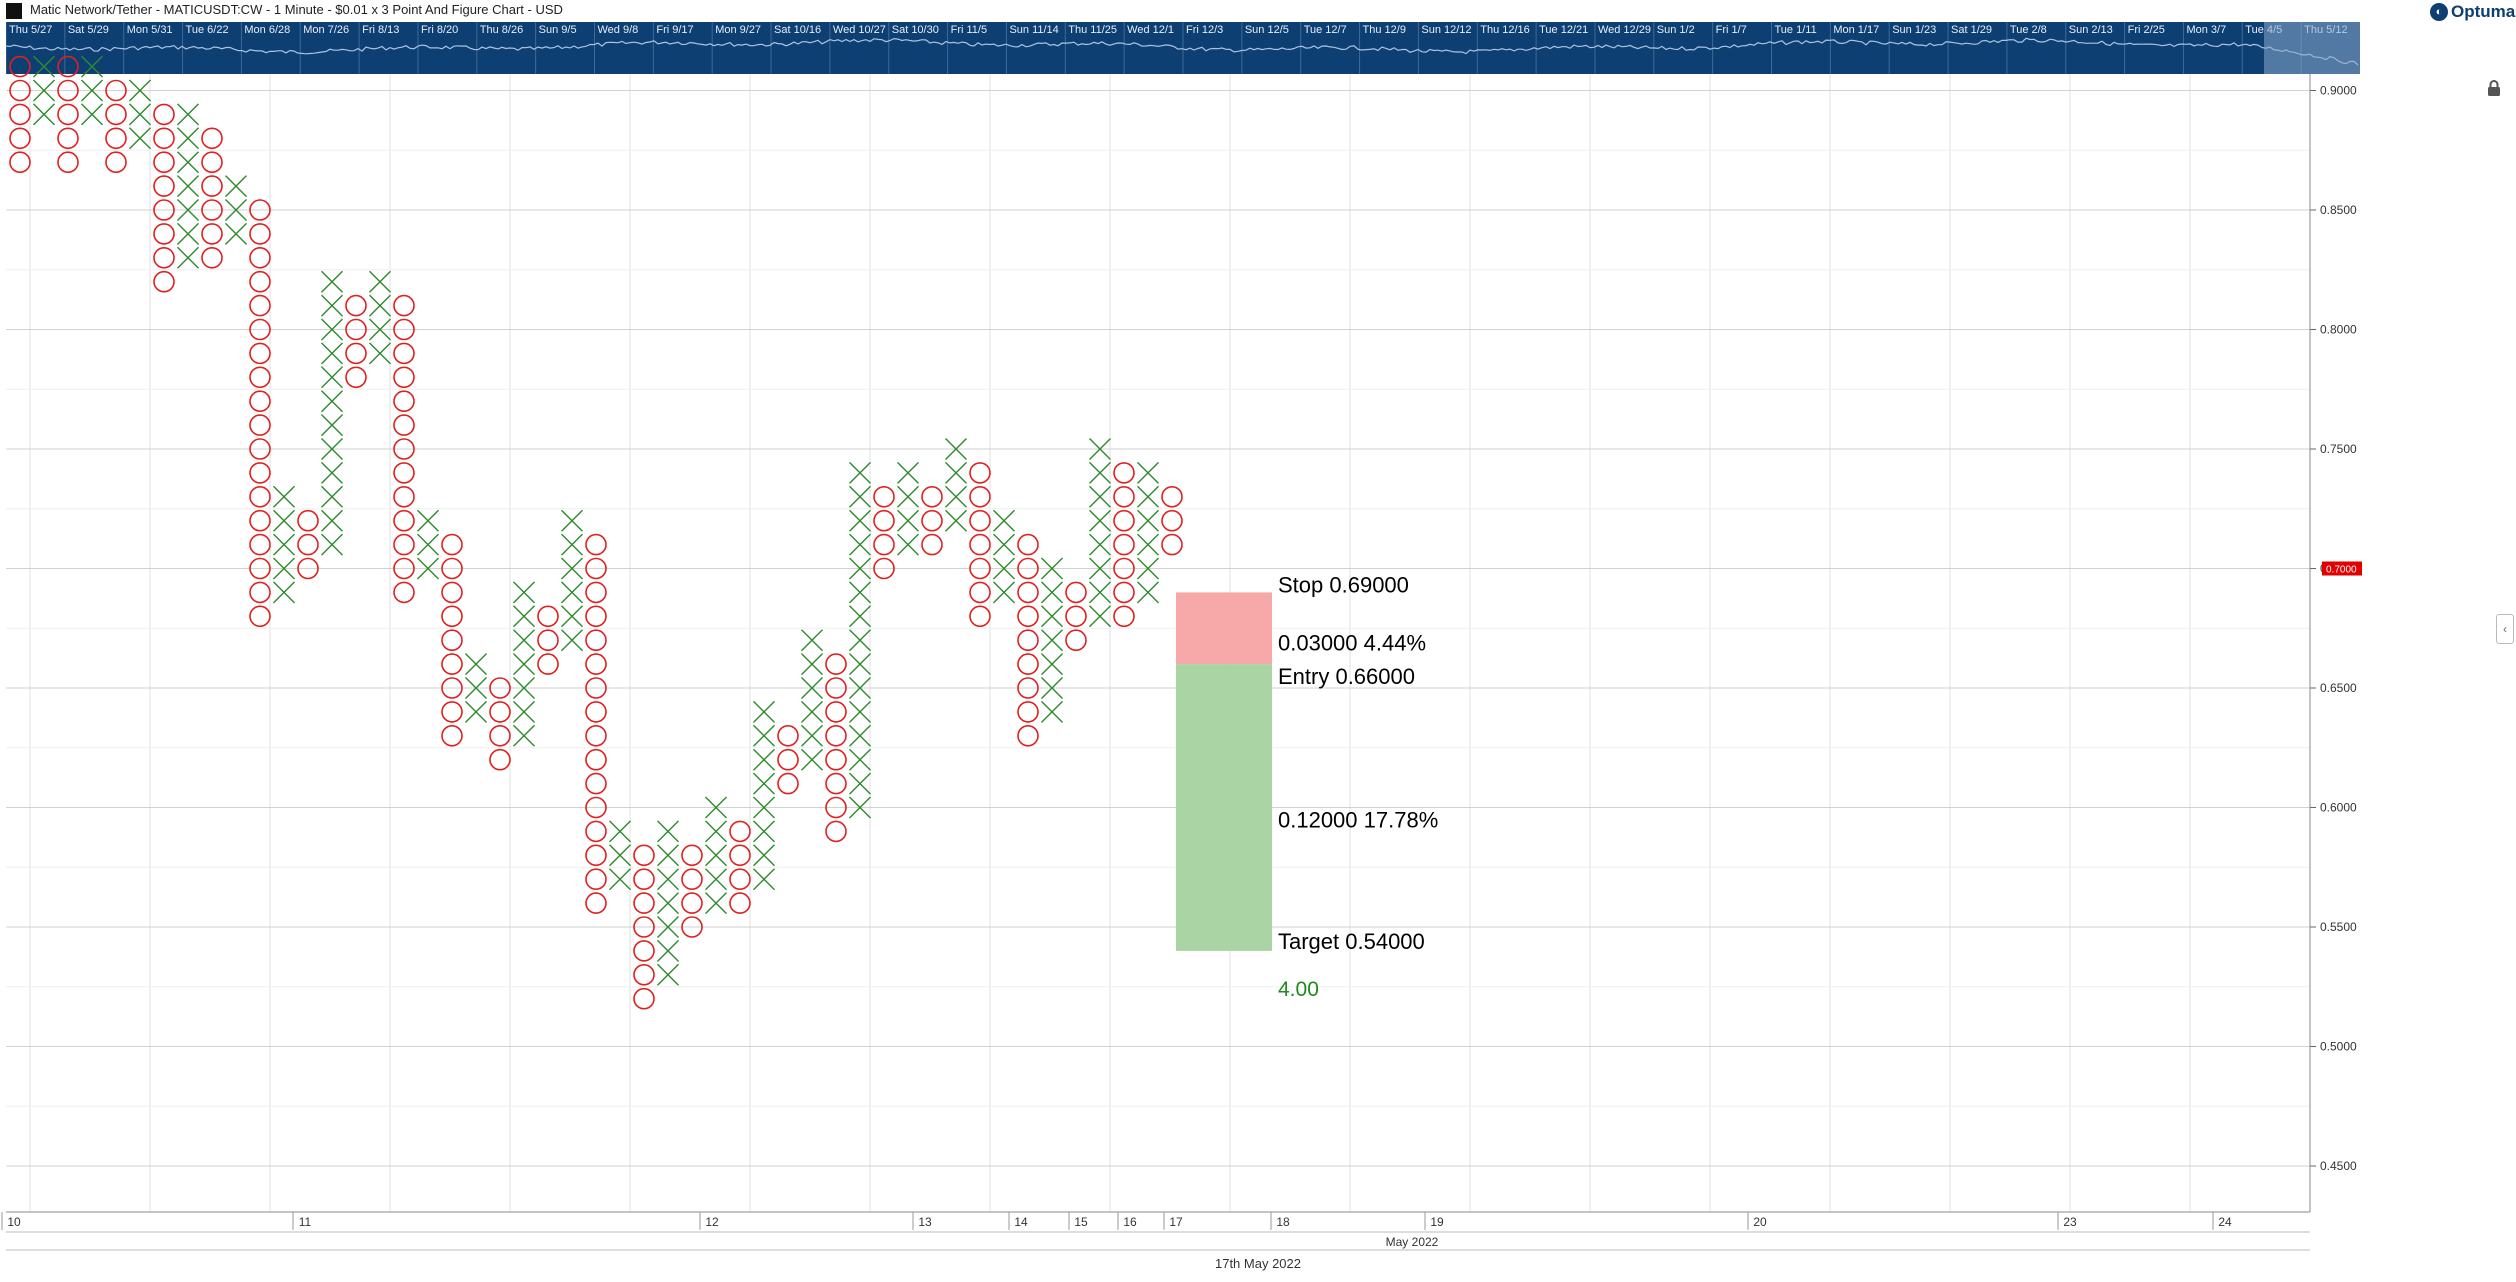 The height and width of the screenshot is (1282, 2516). What do you see at coordinates (1283, 1222) in the screenshot?
I see `x-tick-label: 18` at bounding box center [1283, 1222].